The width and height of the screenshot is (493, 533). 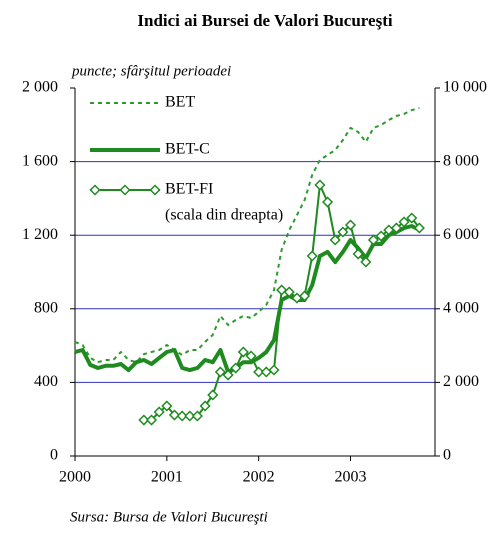 What do you see at coordinates (461, 307) in the screenshot?
I see `y2-tick-label: 4 000` at bounding box center [461, 307].